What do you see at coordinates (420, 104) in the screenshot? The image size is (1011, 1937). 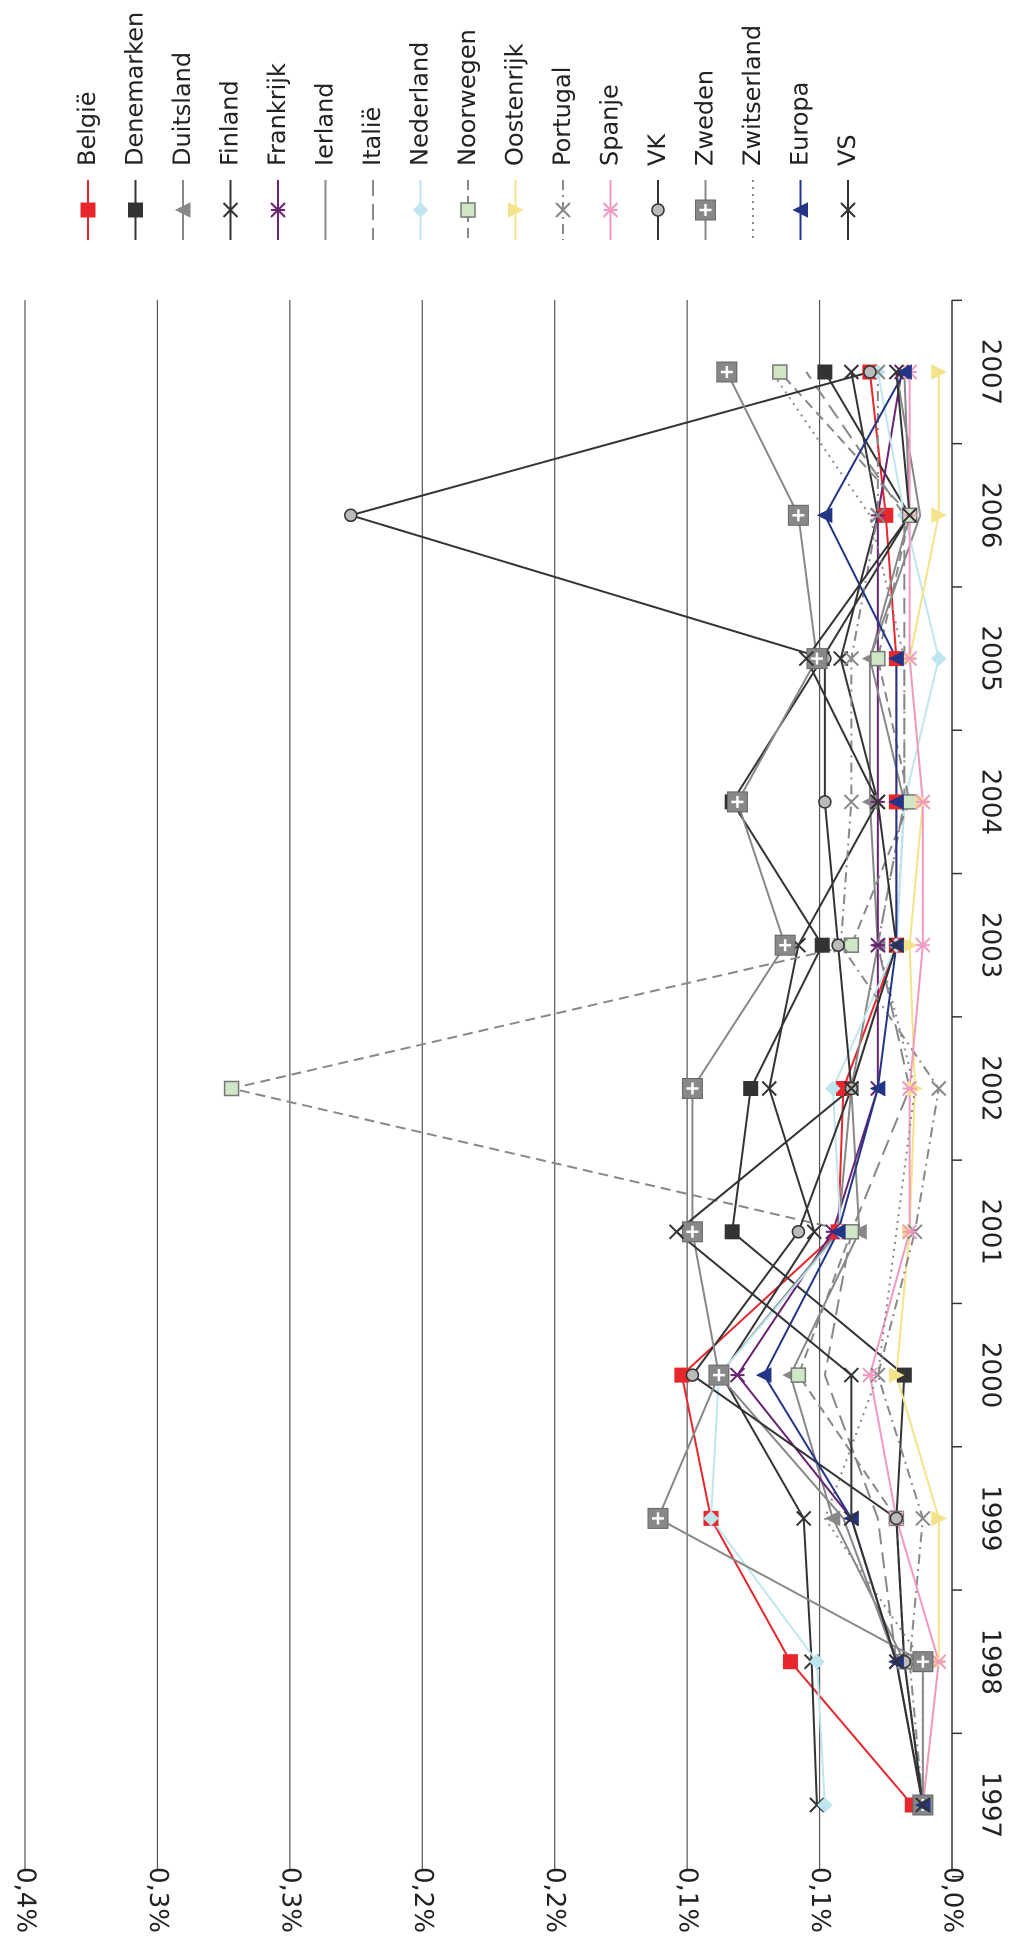 I see `legend-label: Nederland` at bounding box center [420, 104].